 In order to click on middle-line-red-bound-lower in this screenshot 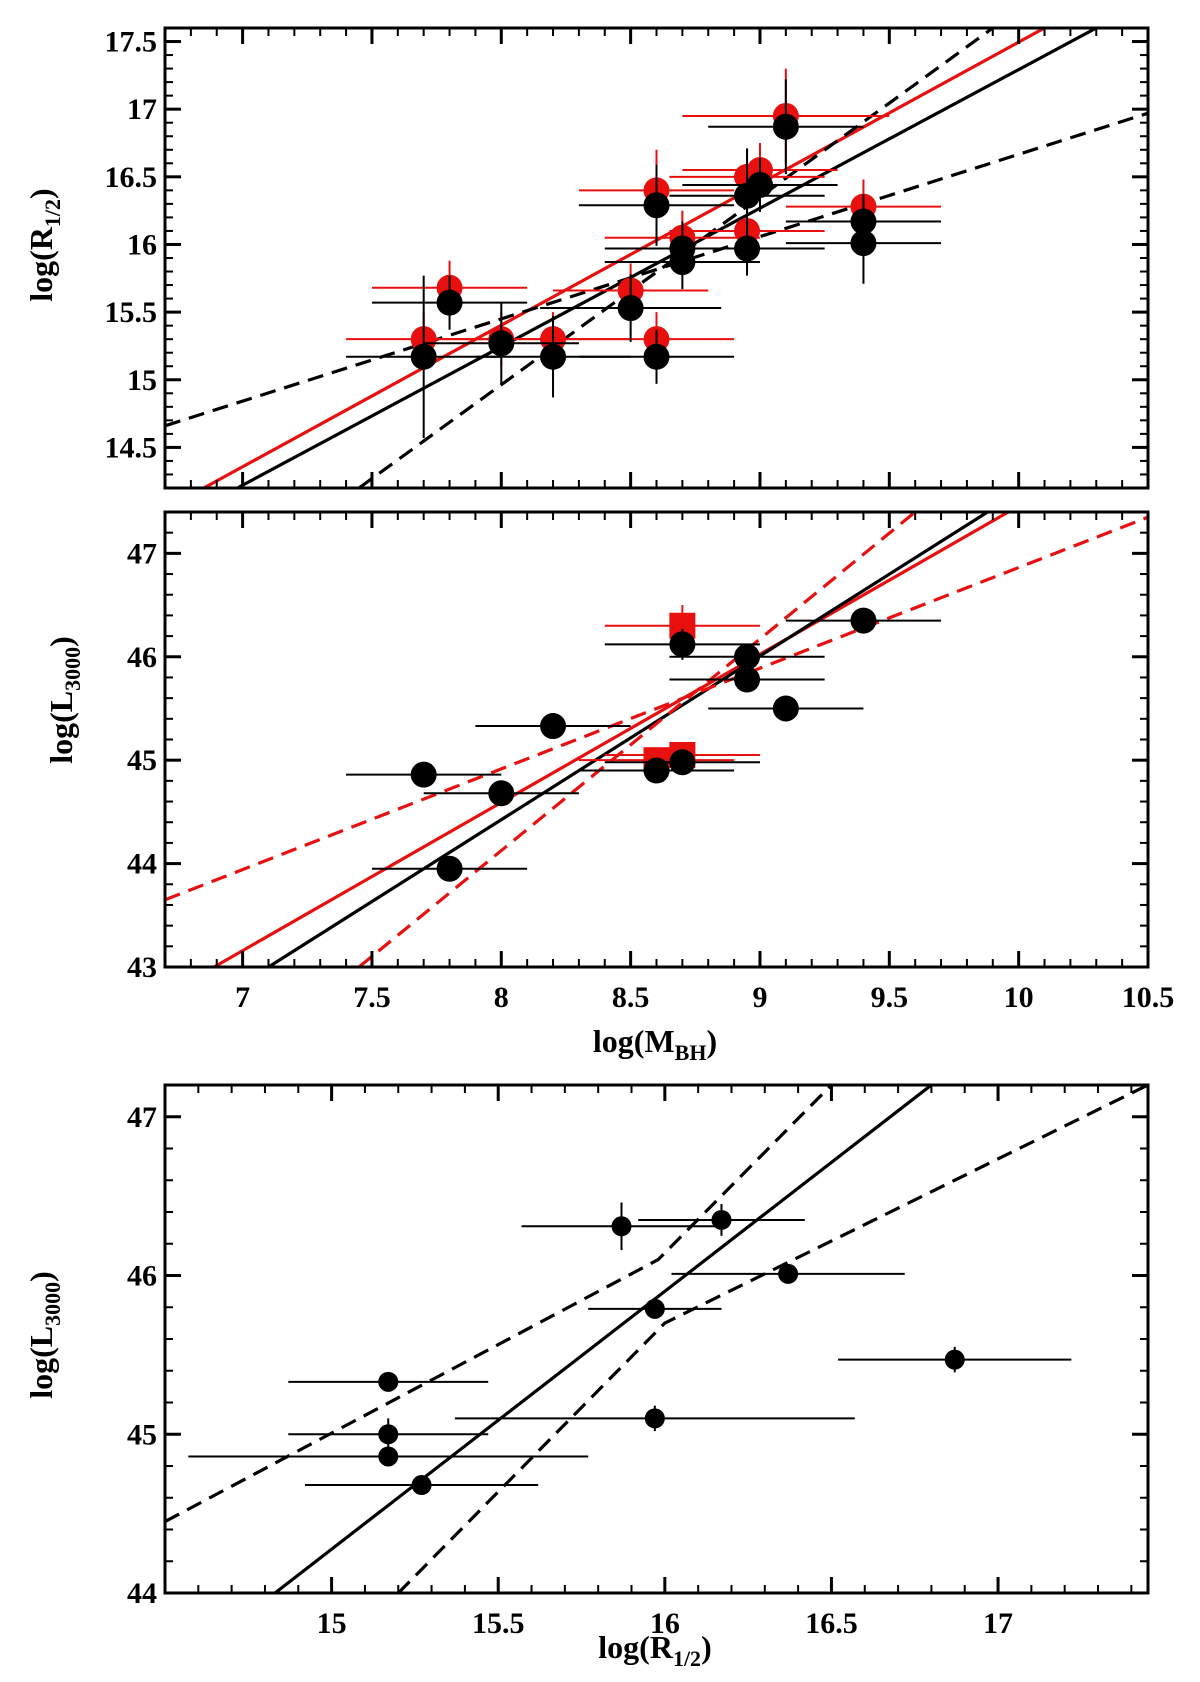, I will do `click(637, 739)`.